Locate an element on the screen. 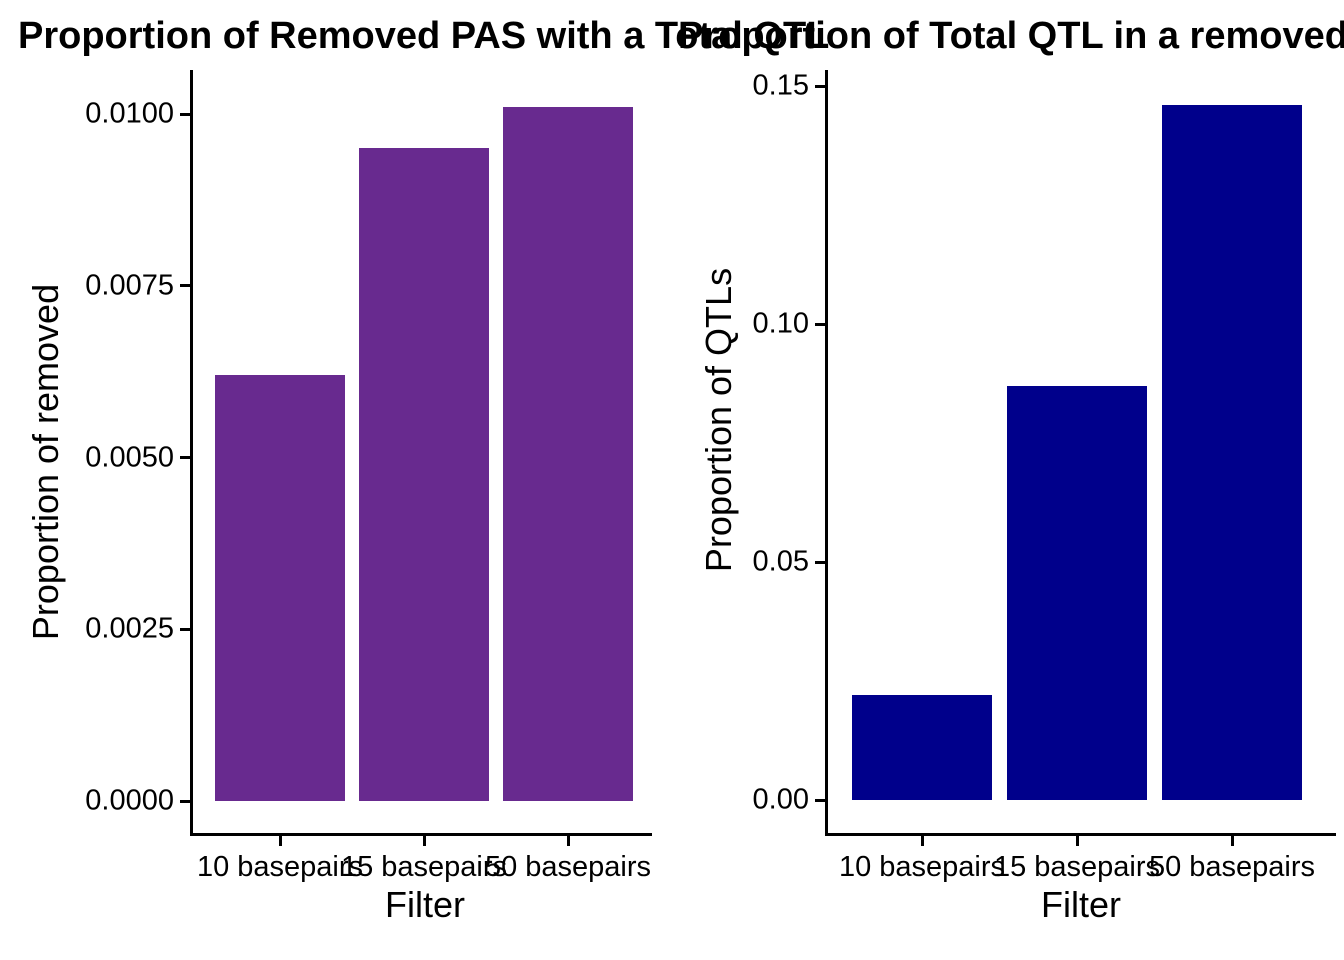 Image resolution: width=1344 pixels, height=960 pixels. left-bar-50-basepairs is located at coordinates (568, 454).